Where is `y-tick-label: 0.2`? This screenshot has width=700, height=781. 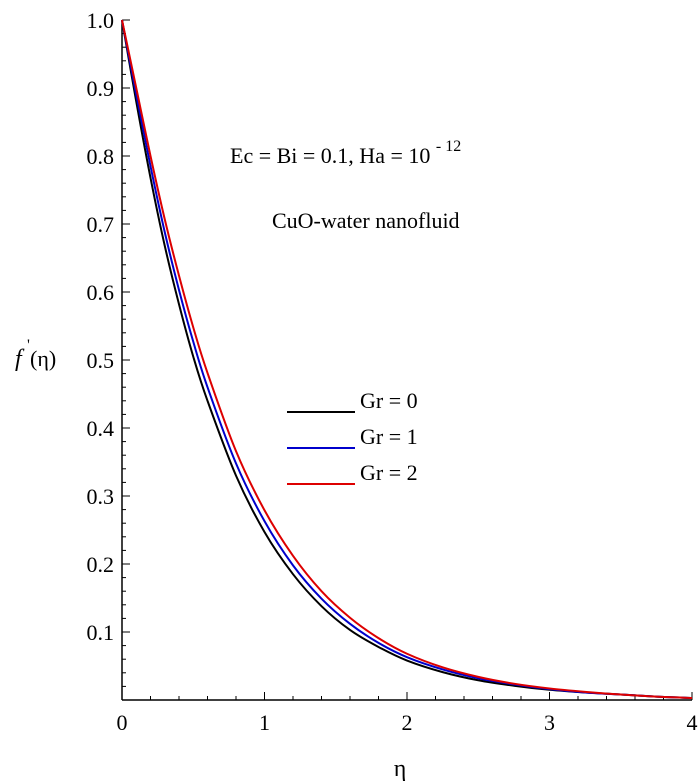
y-tick-label: 0.2 is located at coordinates (101, 564).